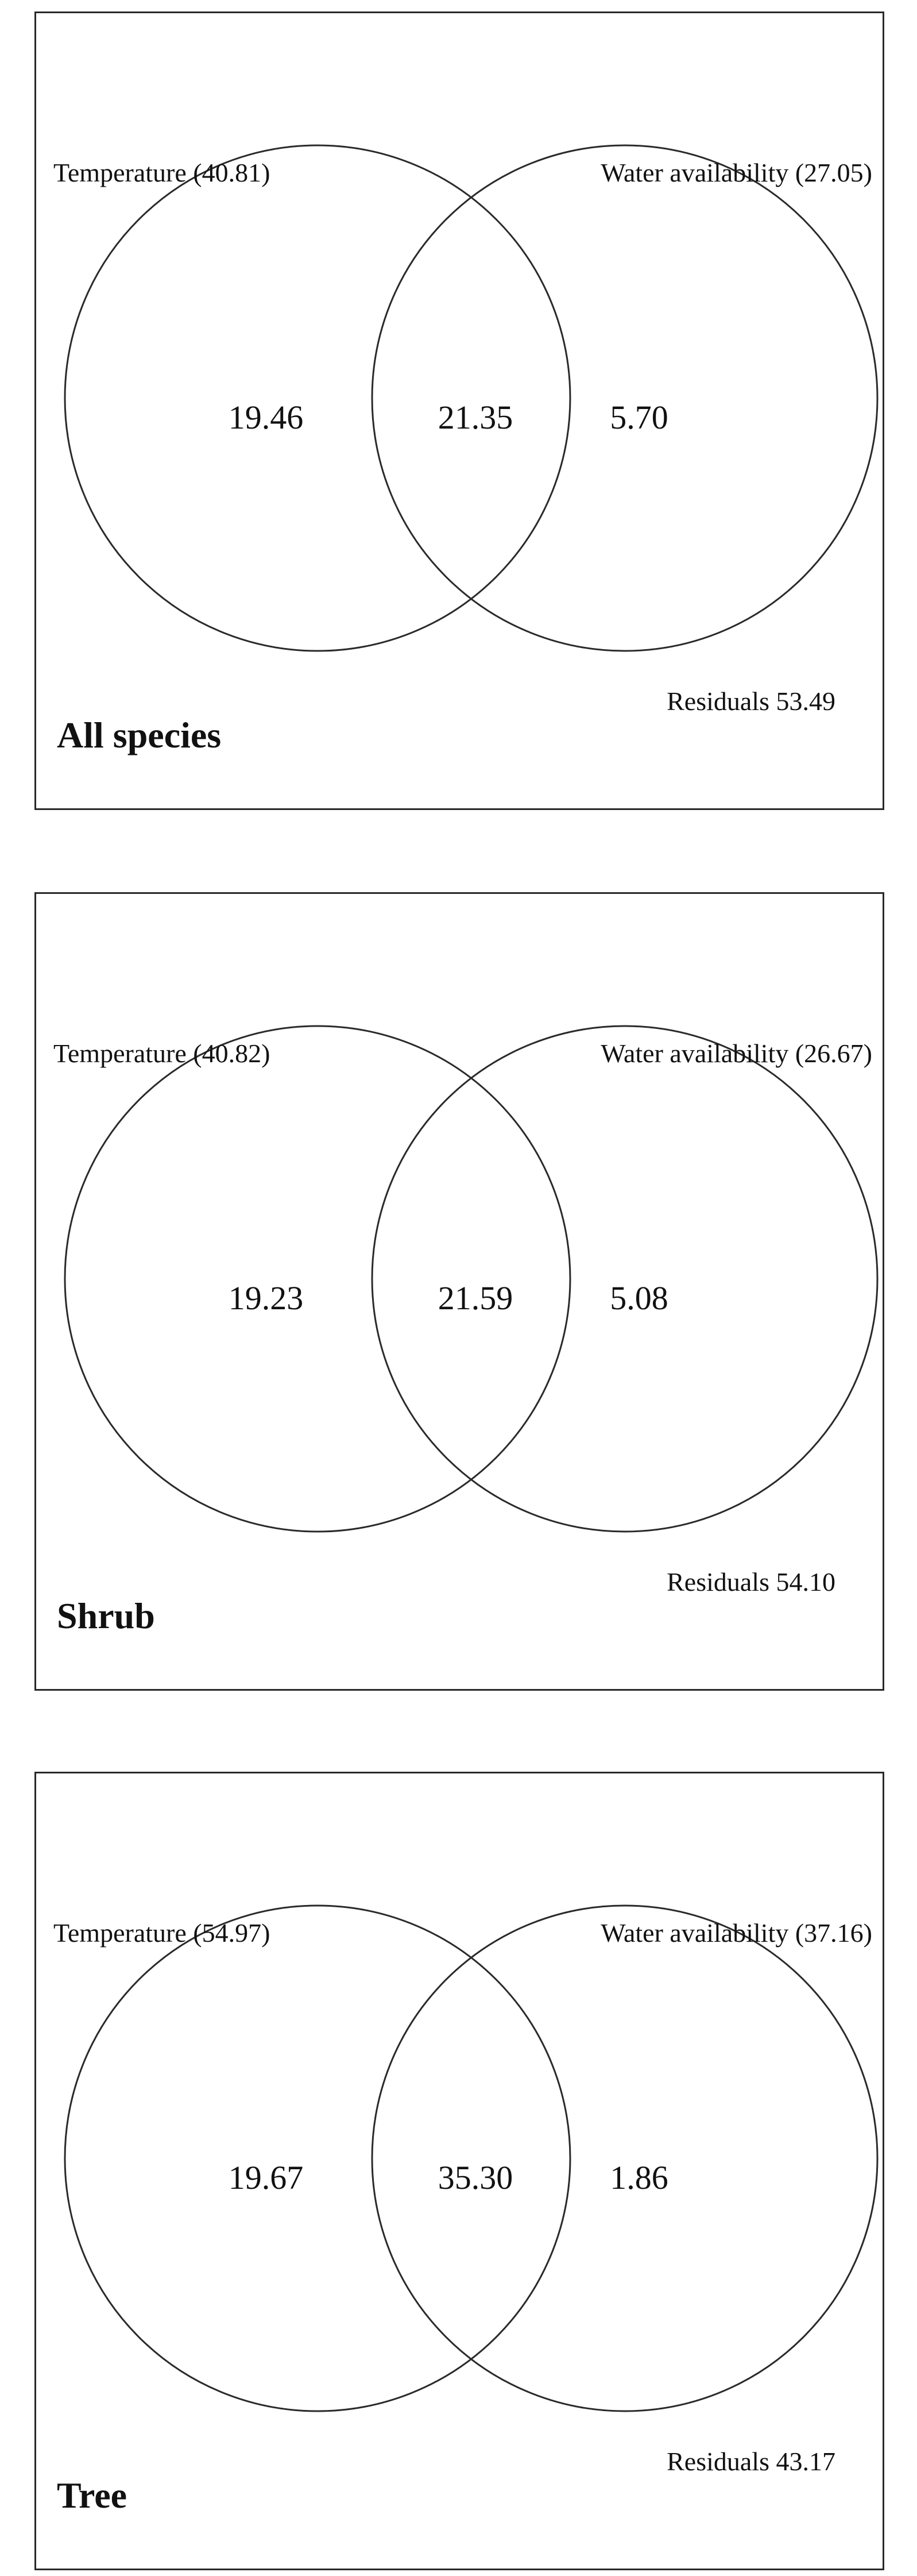 This screenshot has height=2576, width=917. Describe the element at coordinates (161, 172) in the screenshot. I see `temperature-set-label: Temperature (40.81)` at that location.